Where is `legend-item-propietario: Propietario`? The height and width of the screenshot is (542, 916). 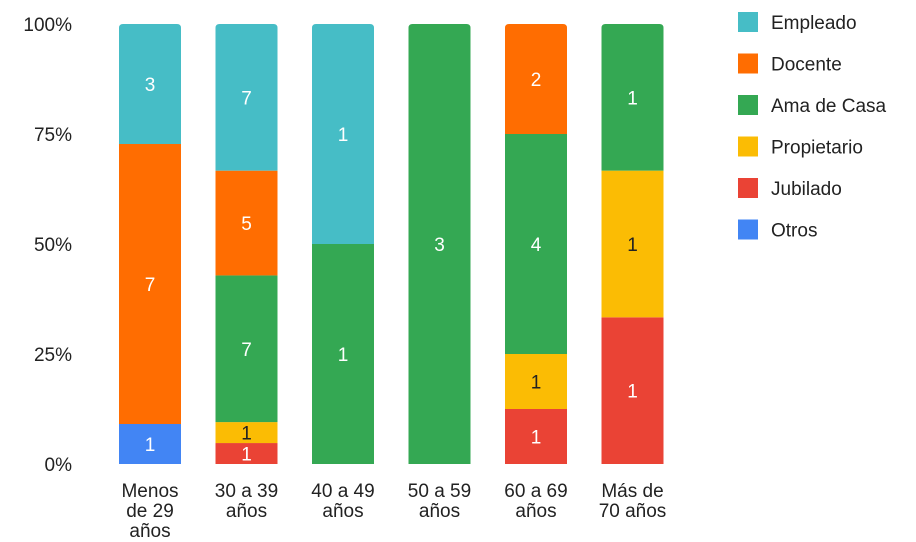
legend-item-propietario: Propietario is located at coordinates (800, 147).